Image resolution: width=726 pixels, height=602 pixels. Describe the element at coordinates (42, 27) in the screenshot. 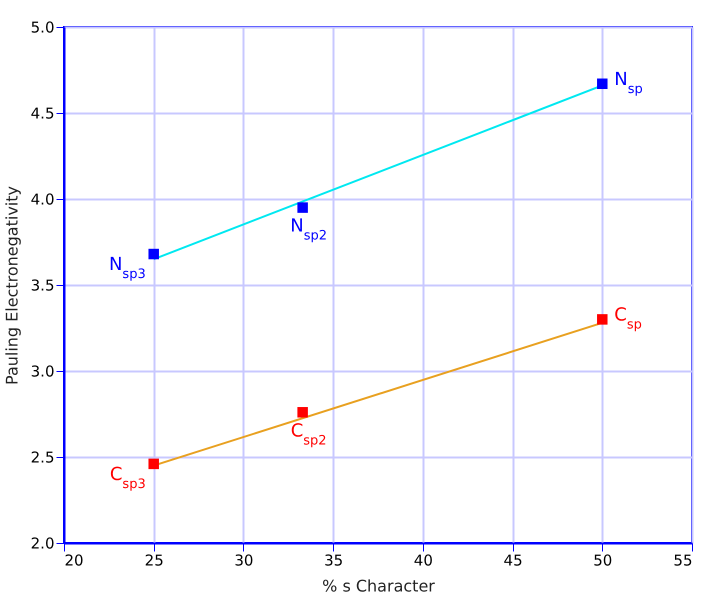

I see `y-tick-label: 5.0` at that location.